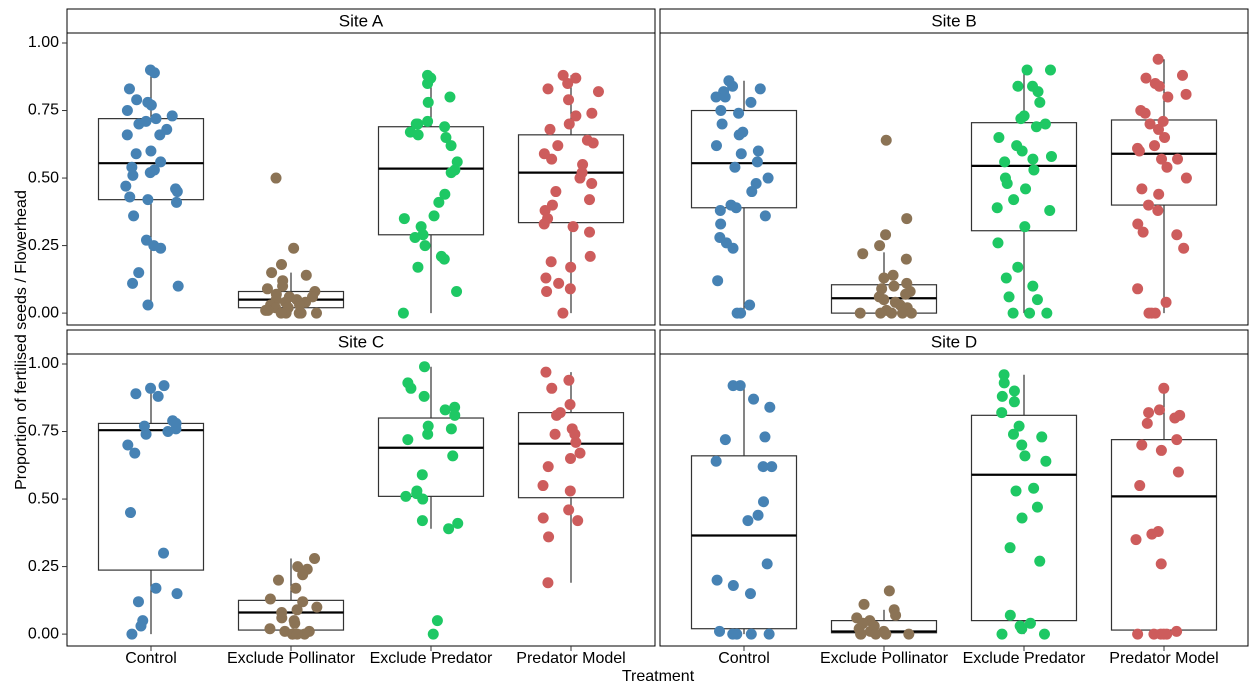  What do you see at coordinates (744, 542) in the screenshot?
I see `box` at bounding box center [744, 542].